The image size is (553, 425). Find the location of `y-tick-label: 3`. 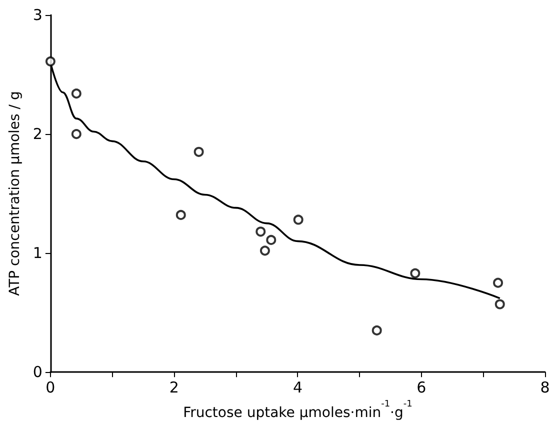

y-tick-label: 3 is located at coordinates (37, 15).